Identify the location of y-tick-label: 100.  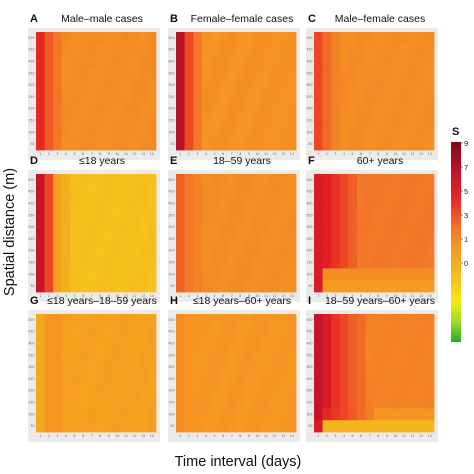
(309, 132).